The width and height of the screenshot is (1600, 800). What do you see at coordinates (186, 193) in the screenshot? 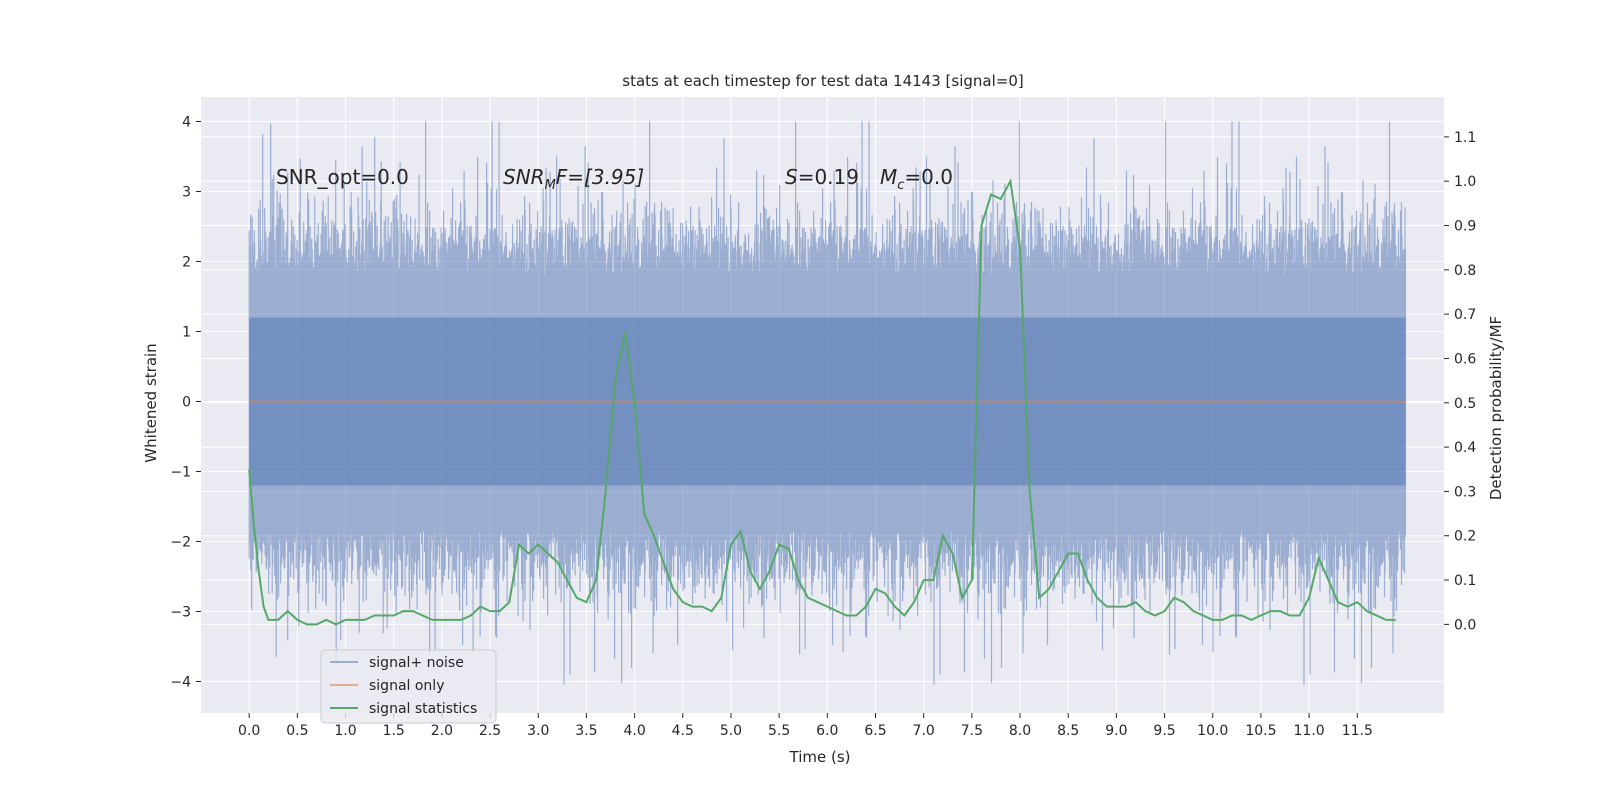
I see `y-left-tick-label: 3` at bounding box center [186, 193].